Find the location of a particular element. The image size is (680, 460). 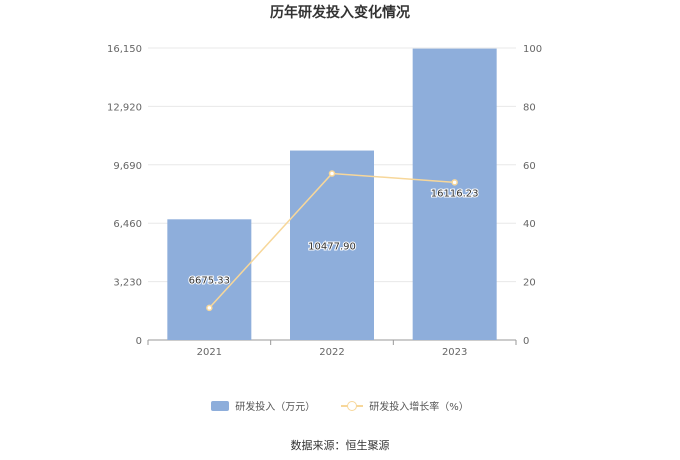

y-right-tick-label: 0 is located at coordinates (526, 341).